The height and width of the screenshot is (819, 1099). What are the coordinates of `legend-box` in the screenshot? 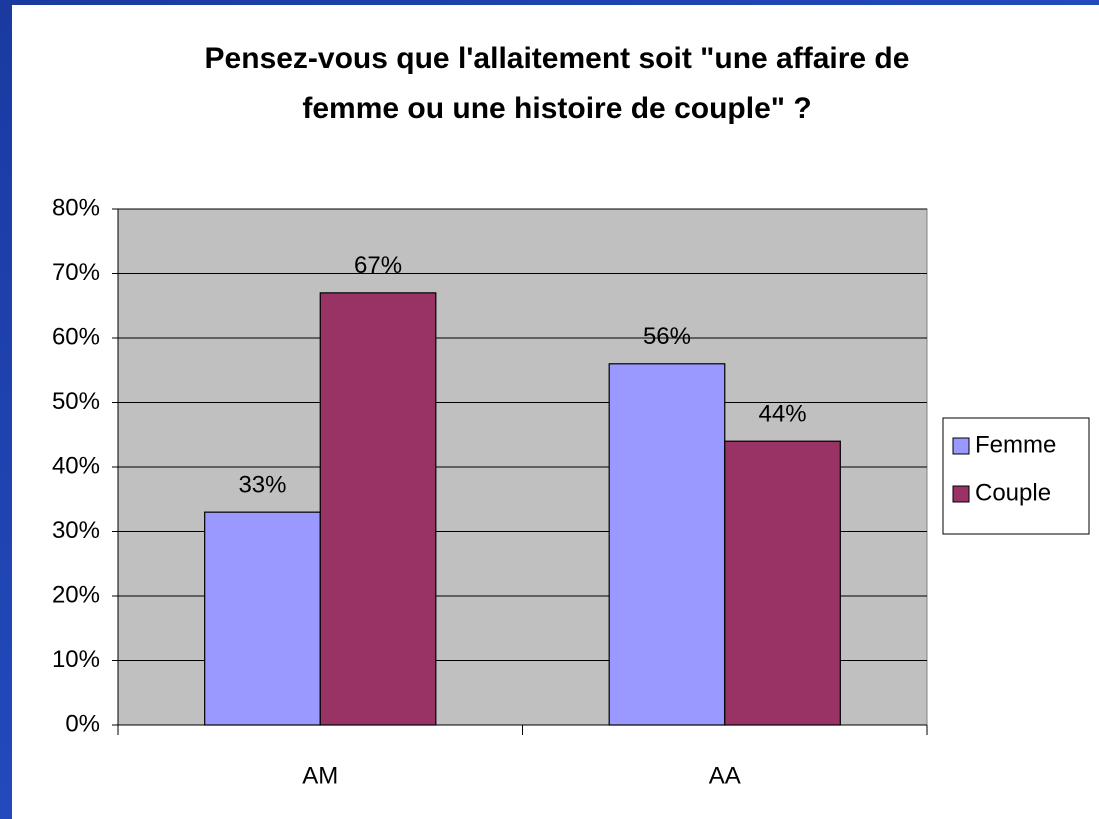 It's located at (1016, 476).